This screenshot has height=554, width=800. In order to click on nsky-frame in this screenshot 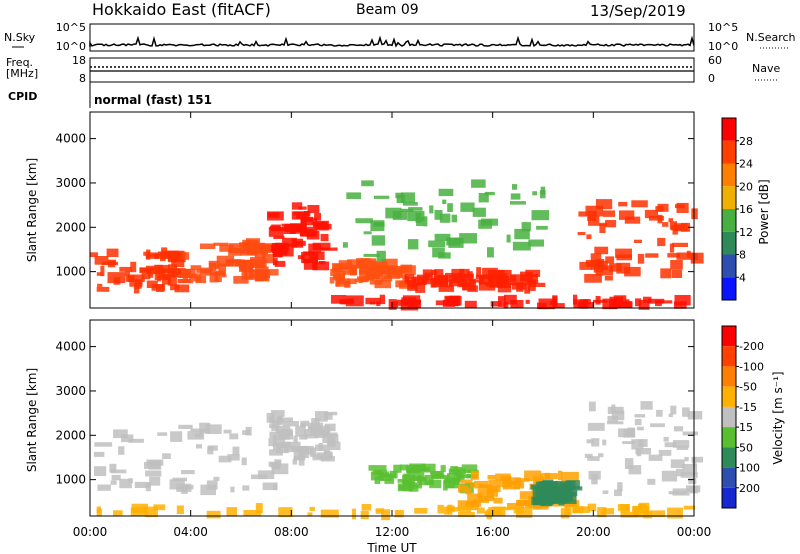, I will do `click(392, 37)`.